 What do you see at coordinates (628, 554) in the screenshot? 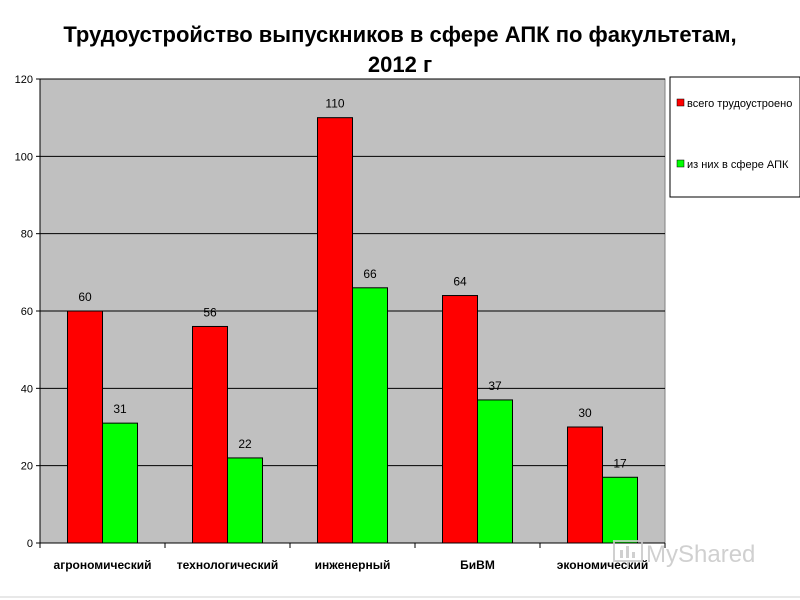
I see `presentation-icon` at bounding box center [628, 554].